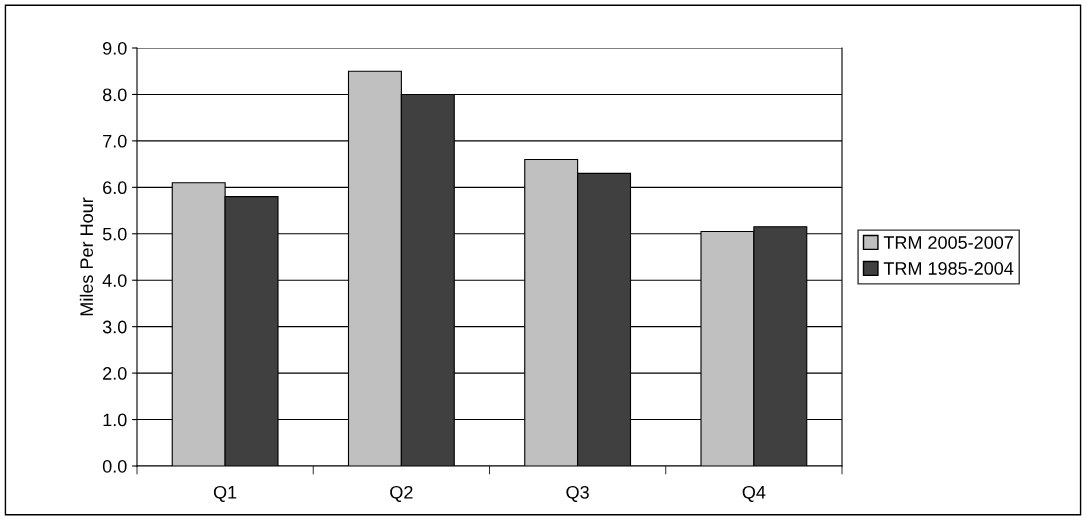 This screenshot has height=520, width=1086. I want to click on x-tick-label: Q2, so click(401, 493).